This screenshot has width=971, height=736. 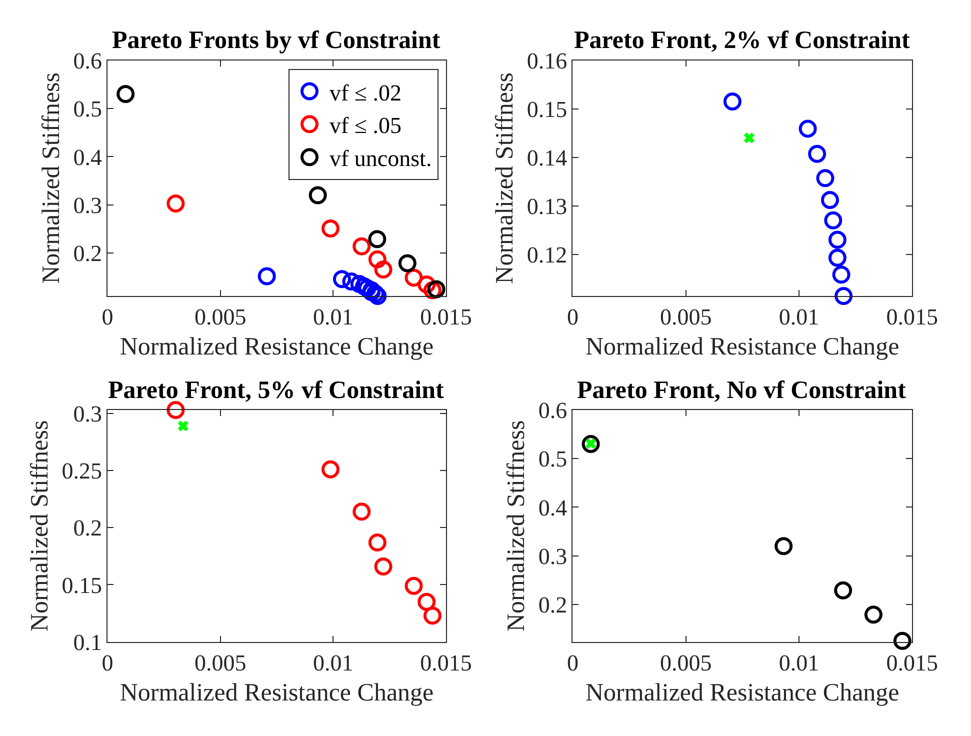 I want to click on y-tick-label: 0.25, so click(x=82, y=471).